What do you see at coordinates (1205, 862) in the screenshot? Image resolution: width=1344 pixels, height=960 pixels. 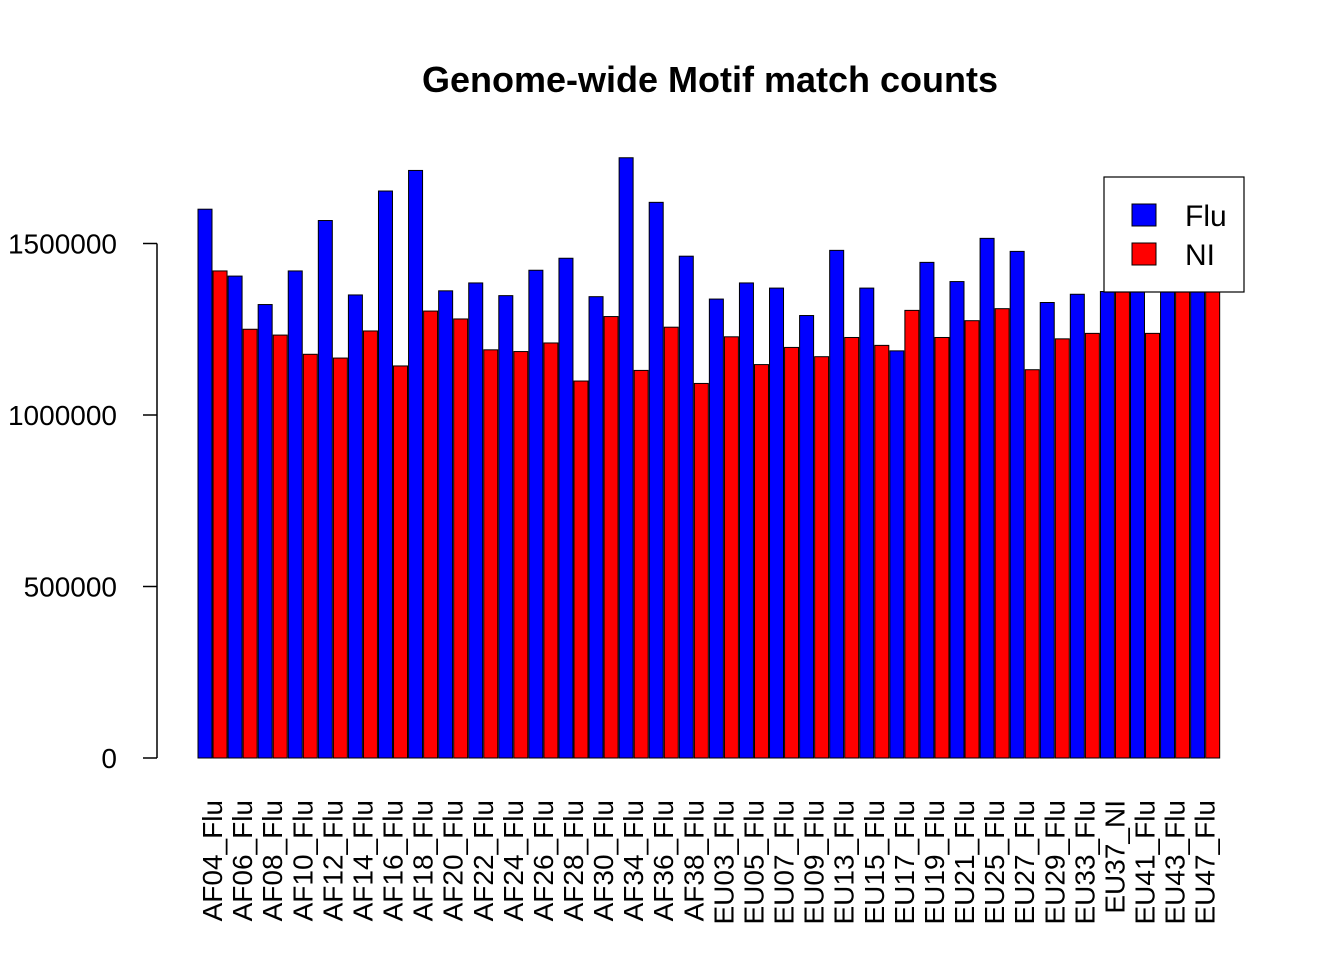 I see `x-category-label: EU47_Flu` at bounding box center [1205, 862].